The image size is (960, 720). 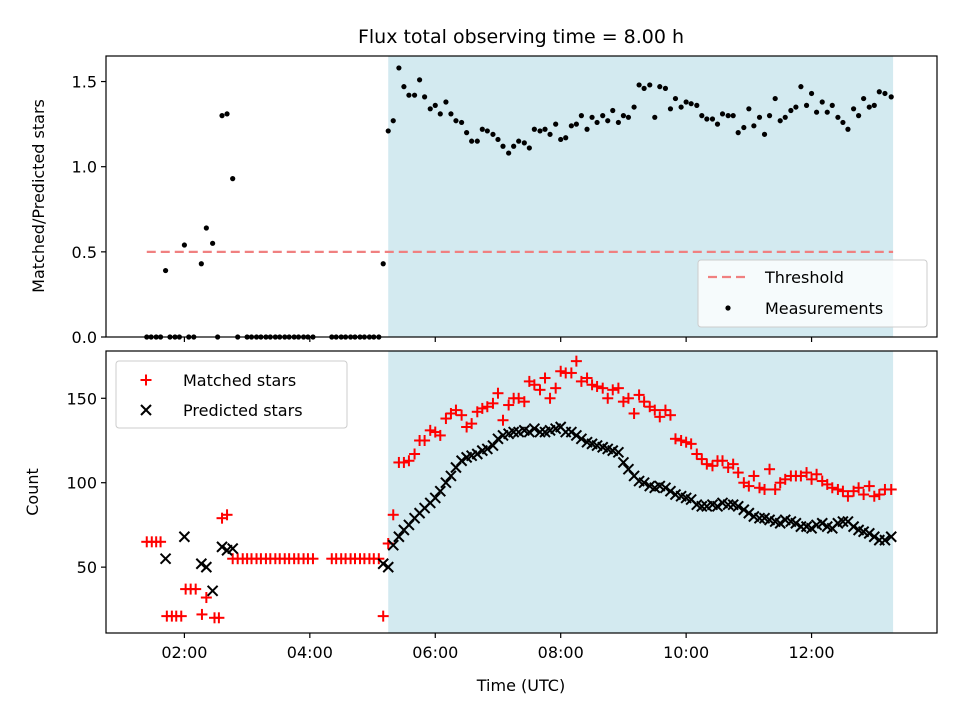 What do you see at coordinates (81, 483) in the screenshot?
I see `bottom-ytick-label: 100` at bounding box center [81, 483].